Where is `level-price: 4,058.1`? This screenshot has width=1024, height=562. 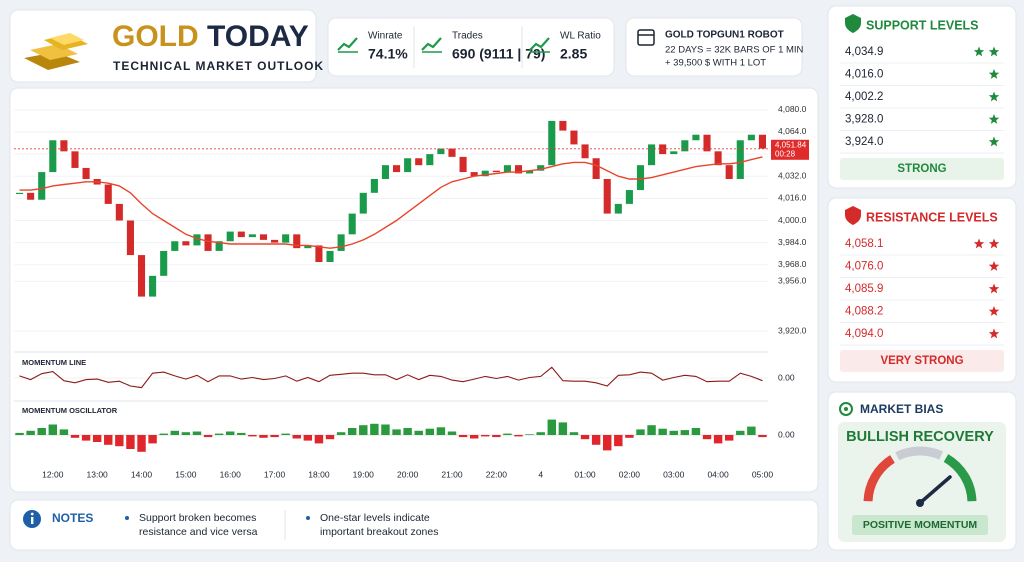 level-price: 4,058.1 is located at coordinates (864, 244).